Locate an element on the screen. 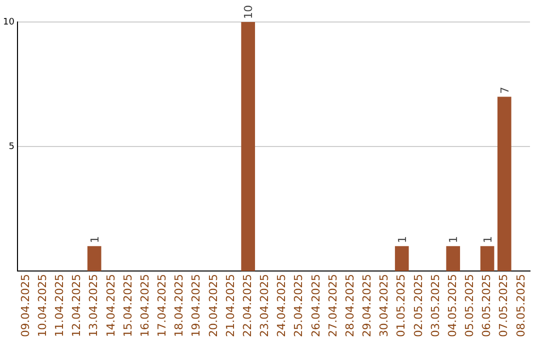 This screenshot has width=540, height=340. x-tick-label: 15.04.2025 is located at coordinates (127, 306).